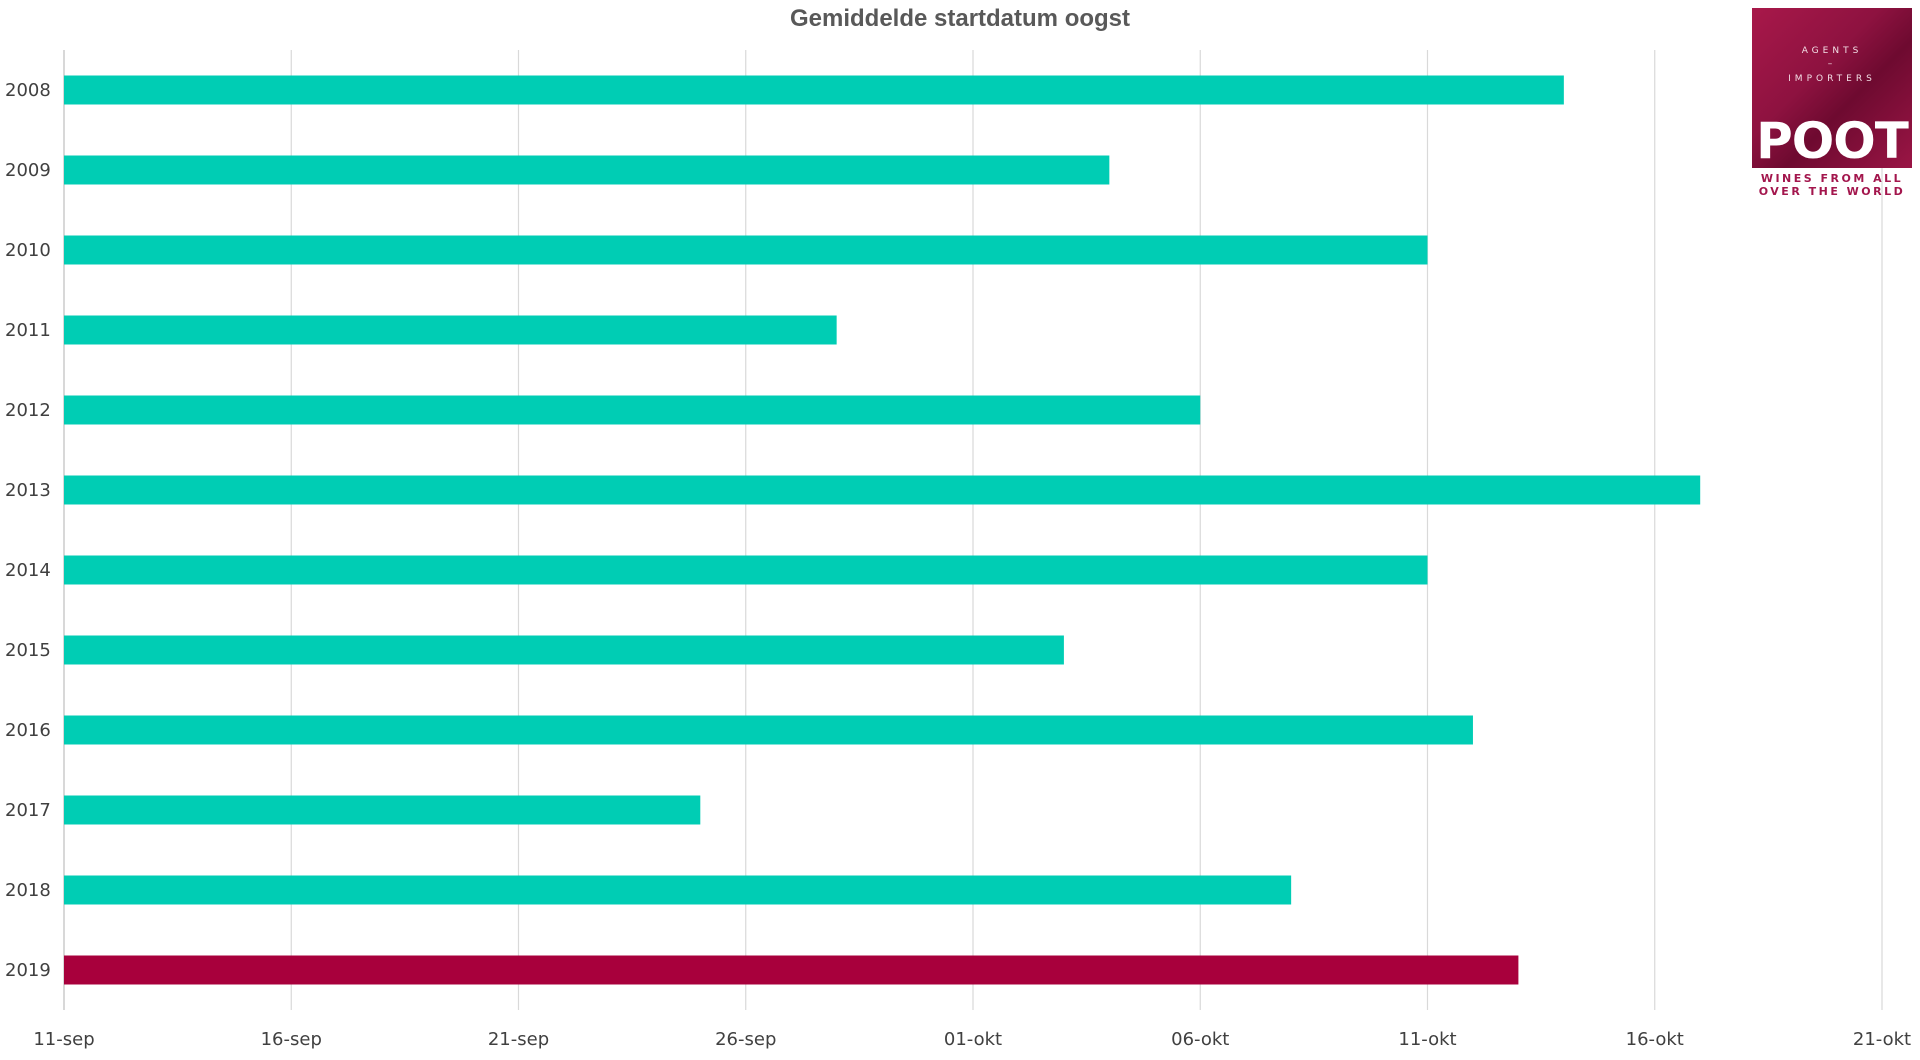  I want to click on x-tick-label: 01-okt, so click(973, 1039).